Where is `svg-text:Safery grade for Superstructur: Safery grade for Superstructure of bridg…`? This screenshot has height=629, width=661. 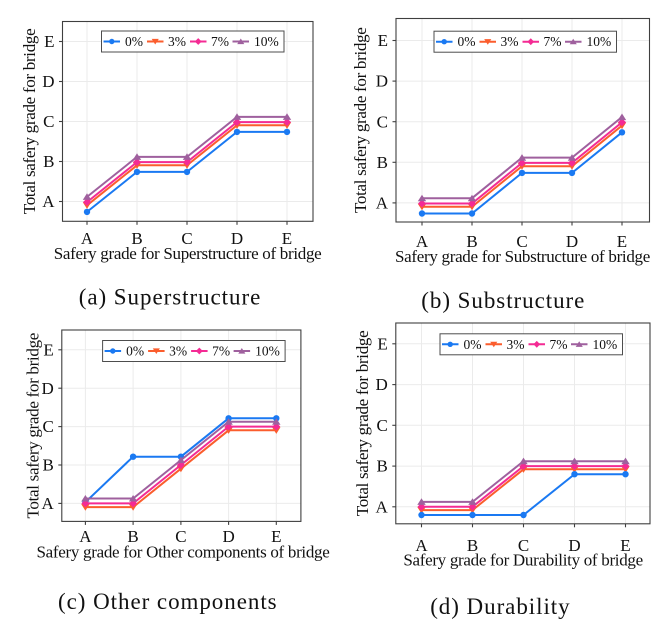 svg-text:Safery grade for Superstructur: Safery grade for Superstructure of bridg… is located at coordinates (188, 253).